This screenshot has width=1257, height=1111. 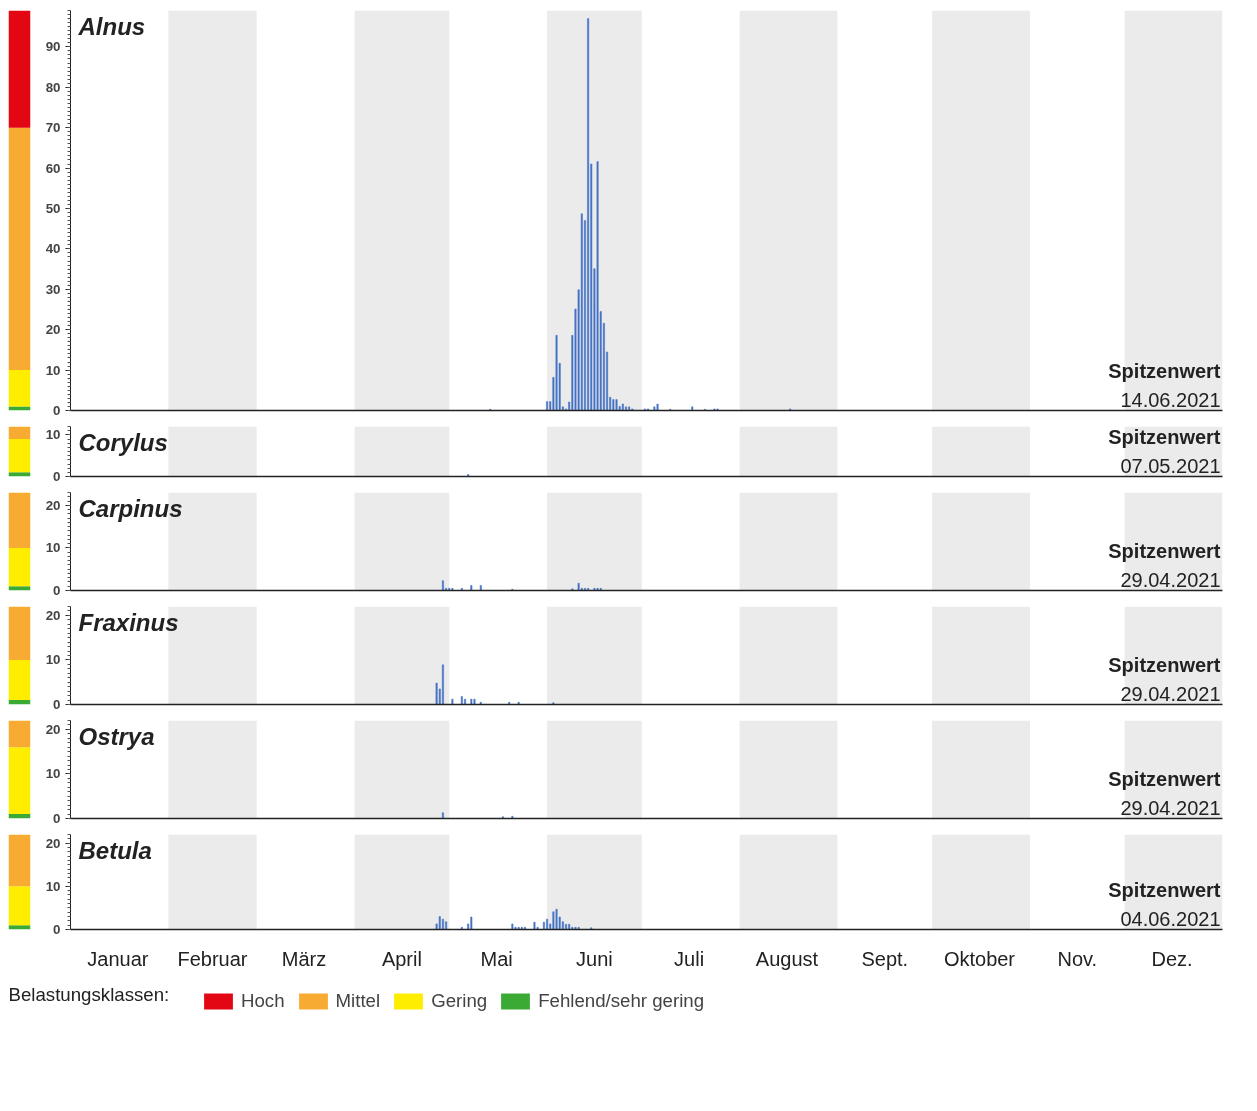 I want to click on y-tick-label: 50, so click(x=53, y=208).